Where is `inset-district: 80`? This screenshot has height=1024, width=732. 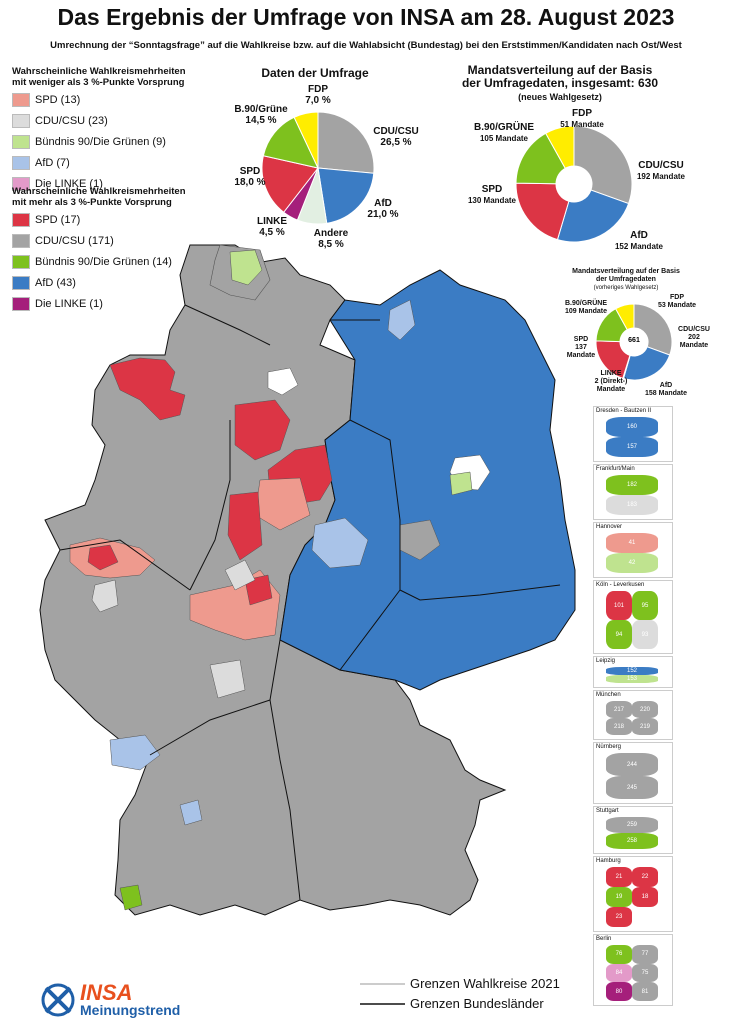
inset-district: 80 is located at coordinates (619, 991).